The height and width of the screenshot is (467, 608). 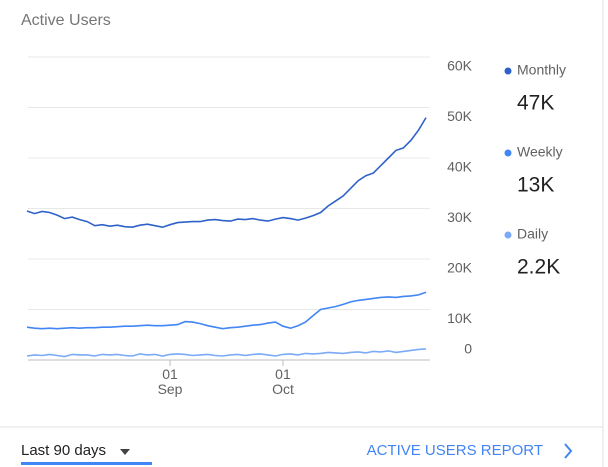 I want to click on report-link: ACTIVE USERS REPORT, so click(x=470, y=450).